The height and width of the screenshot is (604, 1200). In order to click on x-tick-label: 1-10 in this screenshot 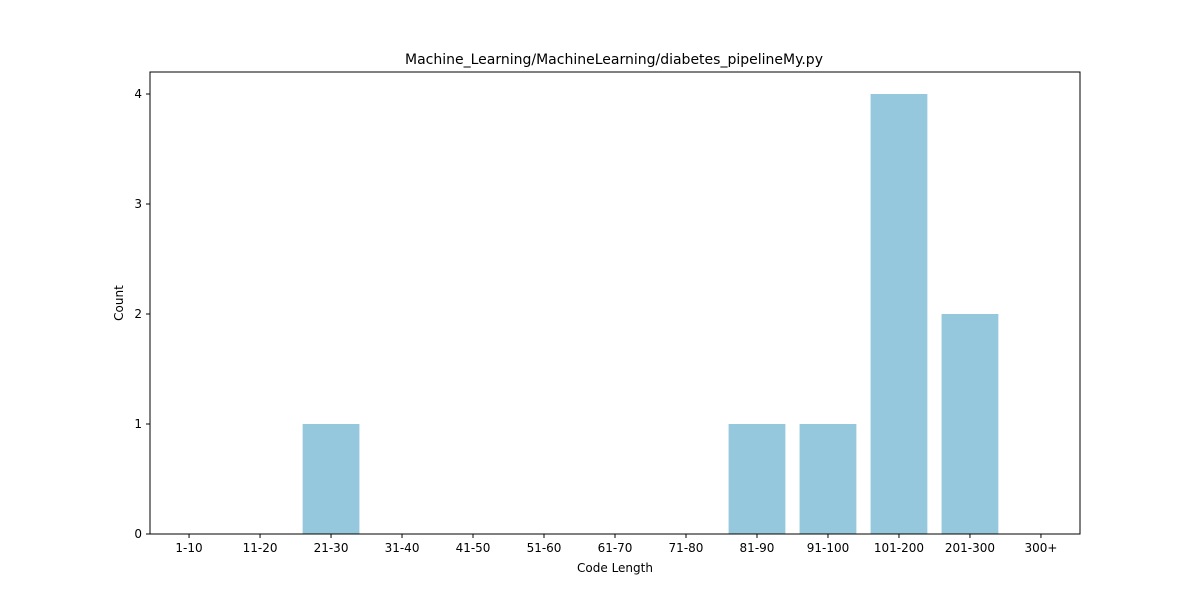, I will do `click(188, 548)`.